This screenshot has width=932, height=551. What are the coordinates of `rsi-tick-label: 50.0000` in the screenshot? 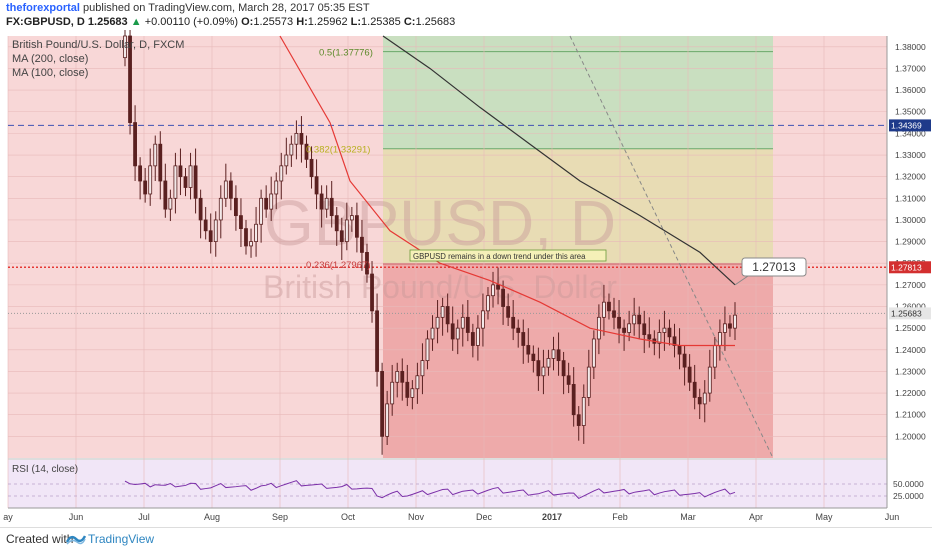 It's located at (908, 484).